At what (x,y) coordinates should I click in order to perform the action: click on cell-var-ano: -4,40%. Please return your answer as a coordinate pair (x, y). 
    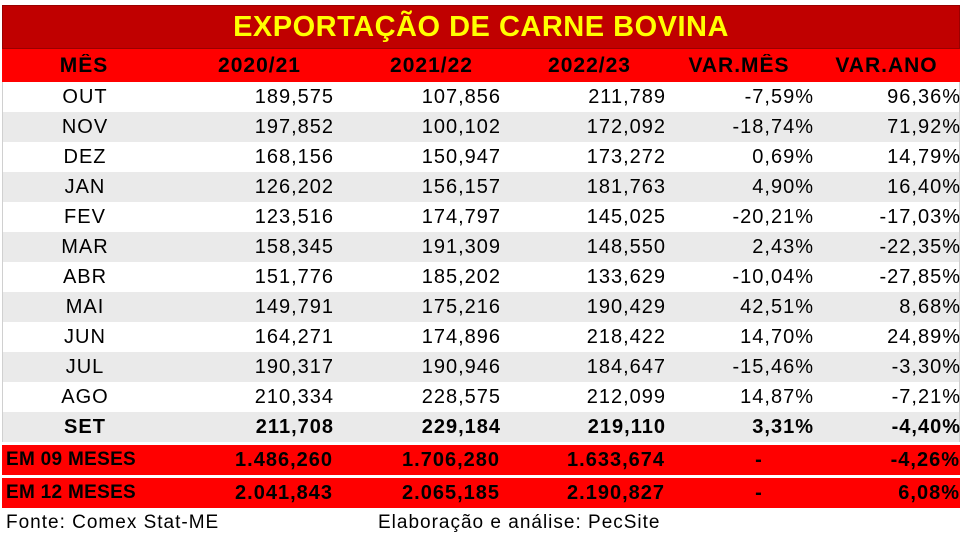
    Looking at the image, I should click on (926, 426).